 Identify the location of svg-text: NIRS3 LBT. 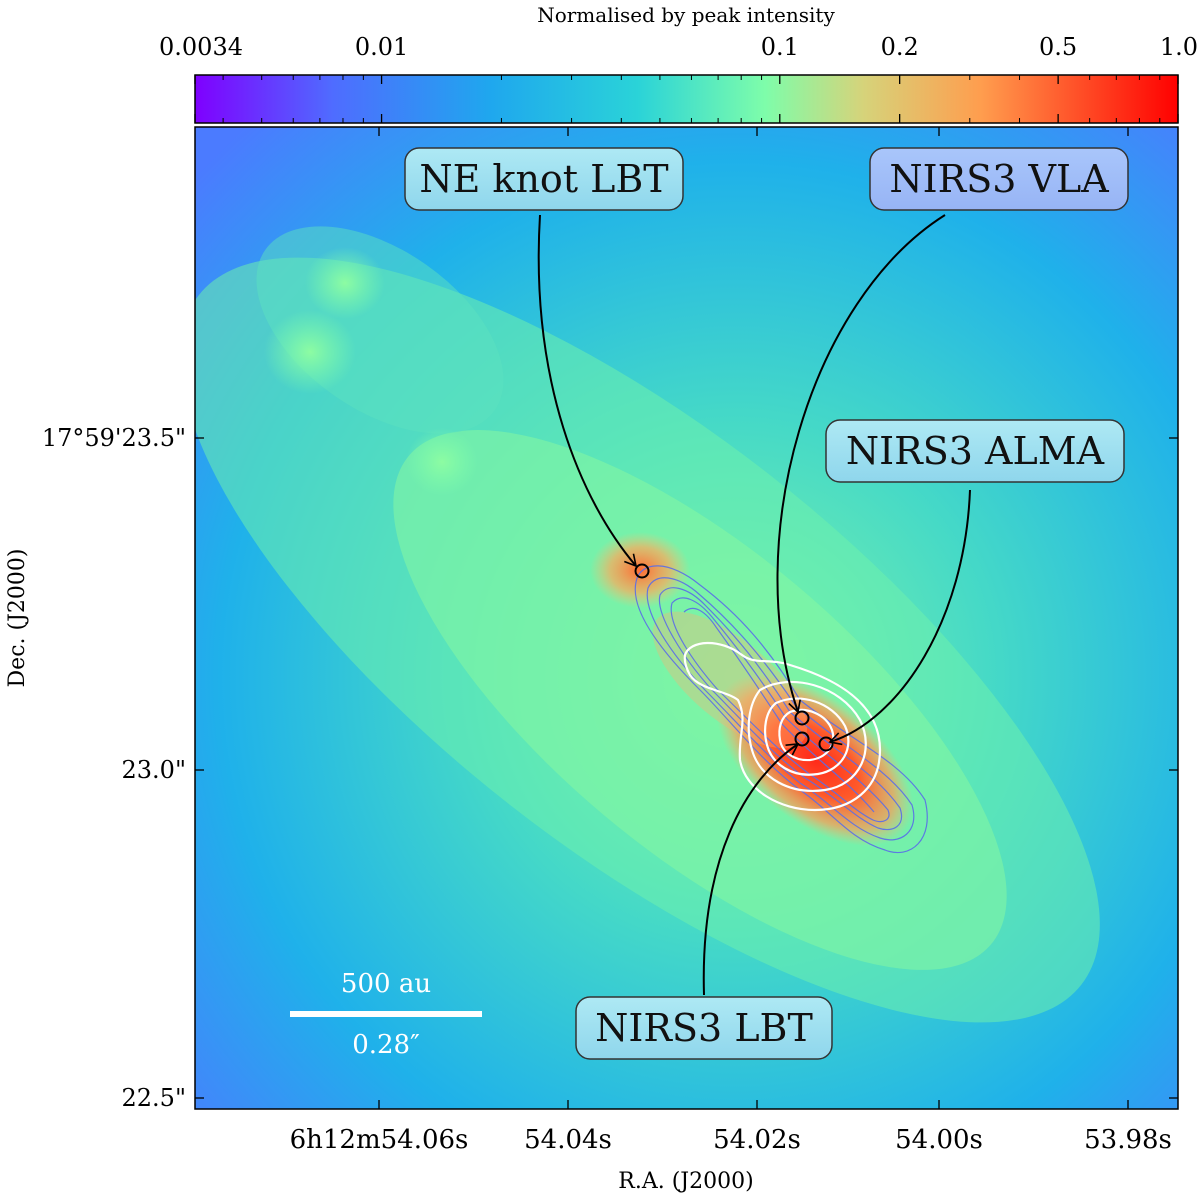
(704, 1028).